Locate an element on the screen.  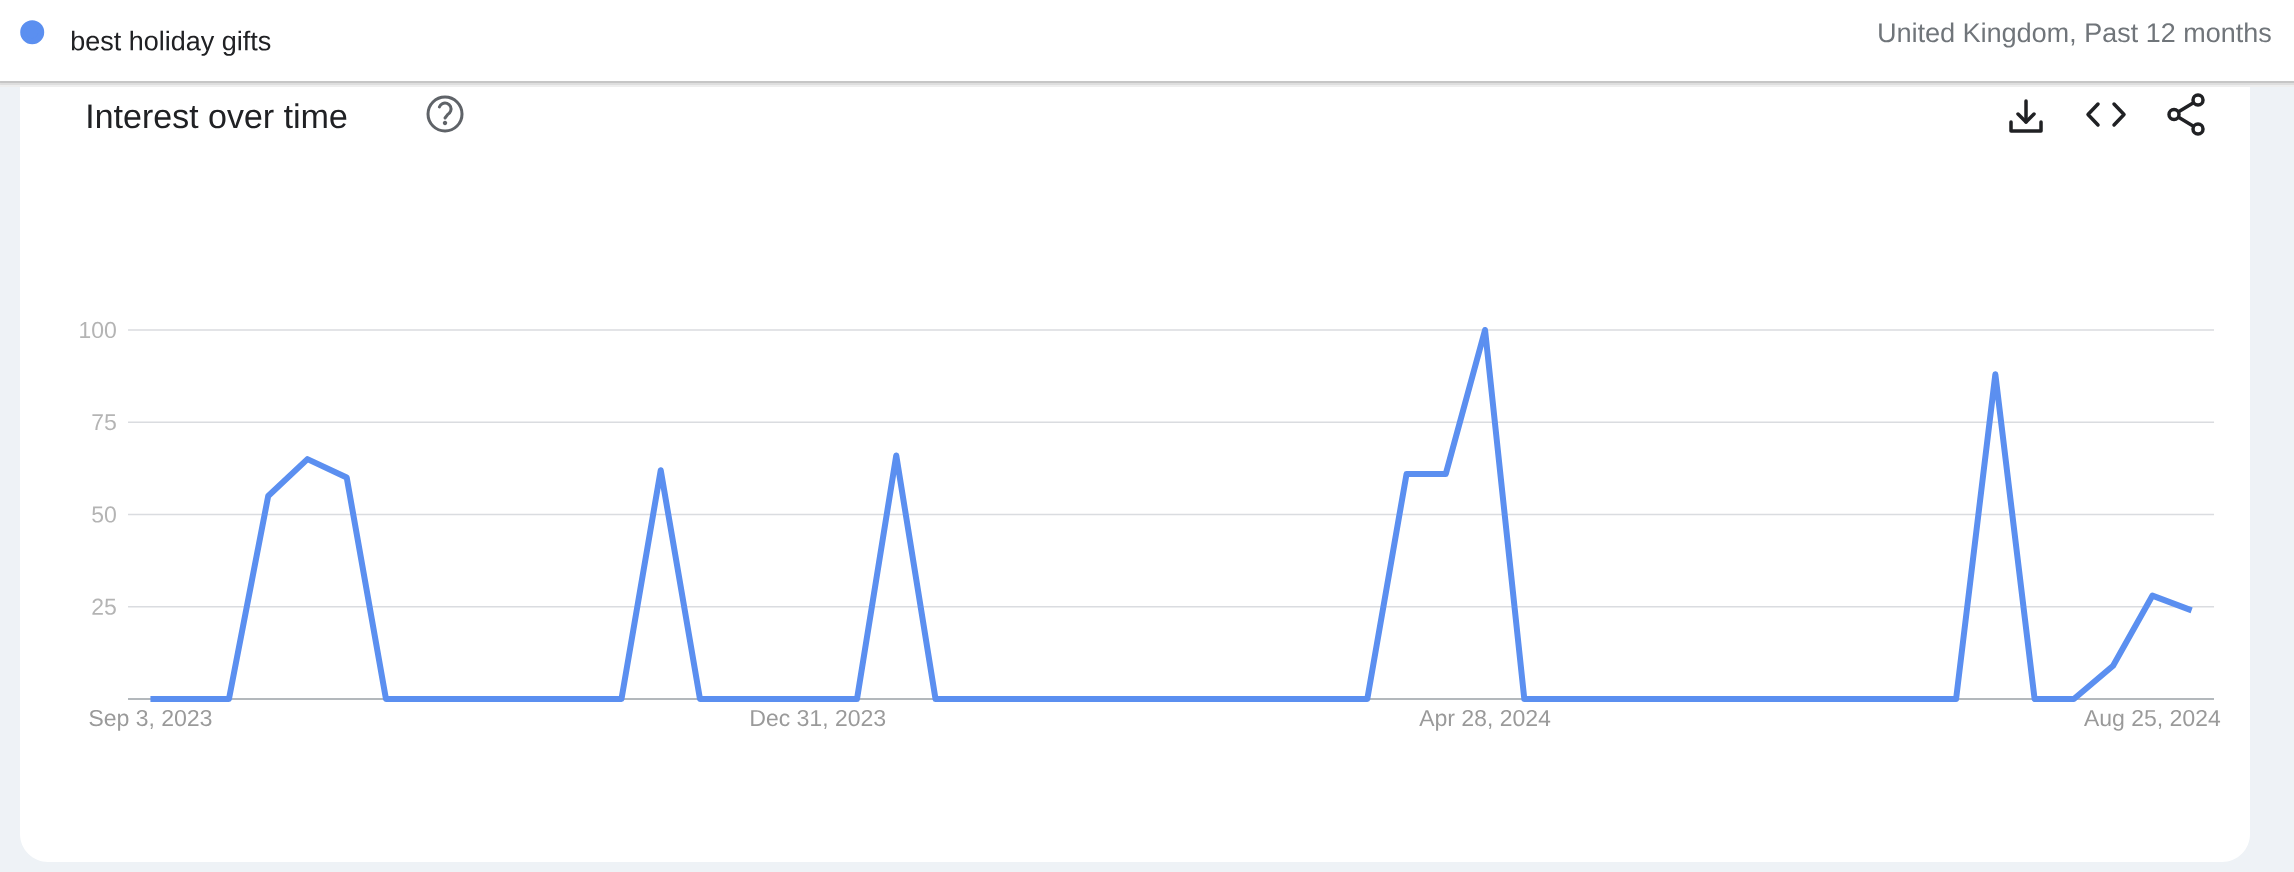
x-tick-label: Apr 28, 2024 is located at coordinates (1485, 720).